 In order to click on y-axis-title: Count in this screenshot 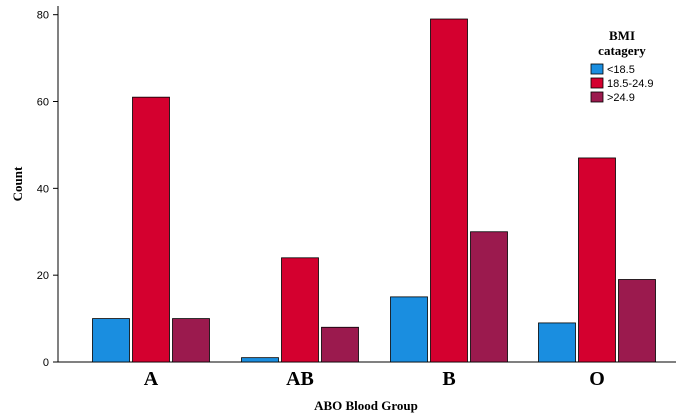, I will do `click(17, 183)`.